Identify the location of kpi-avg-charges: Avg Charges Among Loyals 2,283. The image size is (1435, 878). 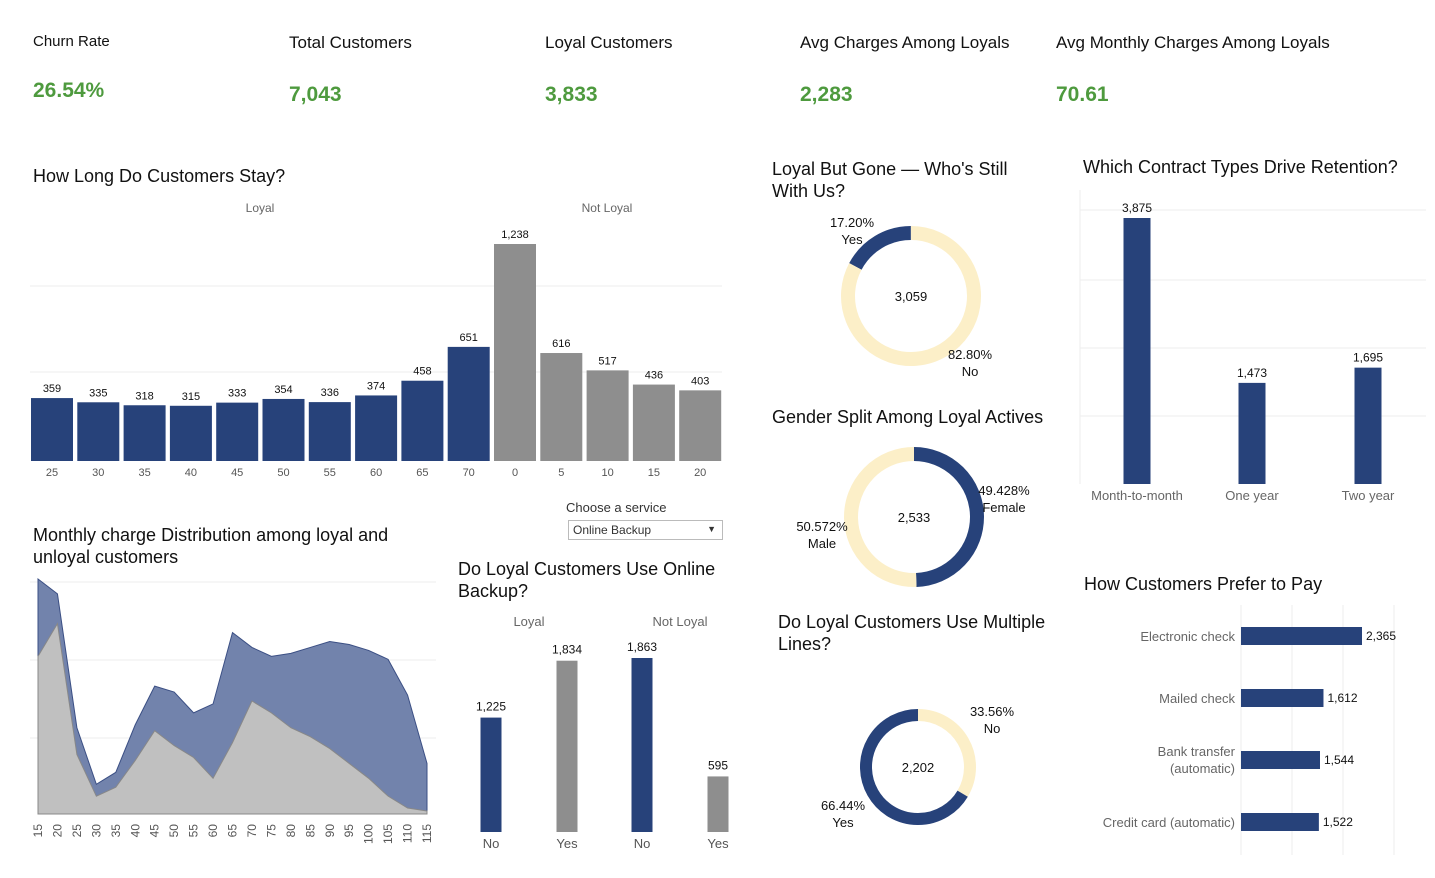
(904, 70).